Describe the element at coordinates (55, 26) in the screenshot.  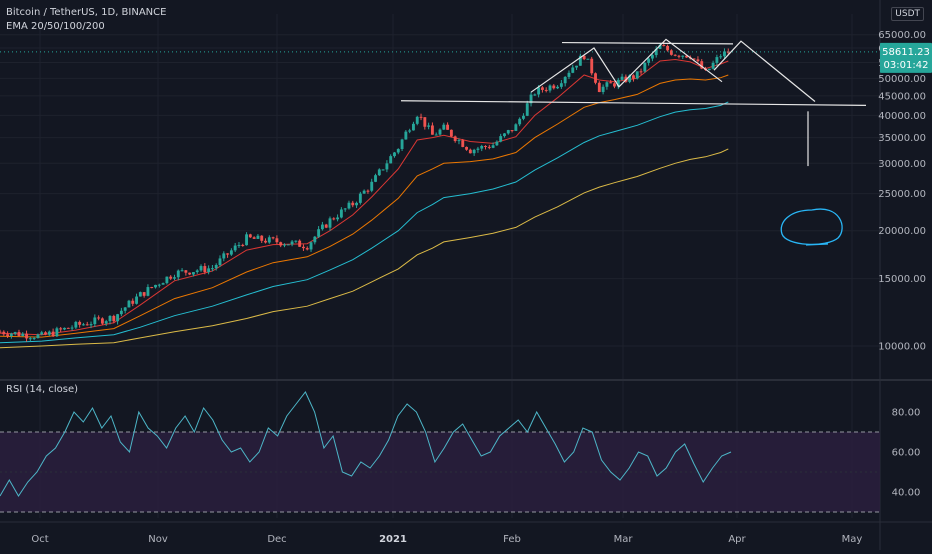
I see `indicator-label: EMA 20/50/100/200` at that location.